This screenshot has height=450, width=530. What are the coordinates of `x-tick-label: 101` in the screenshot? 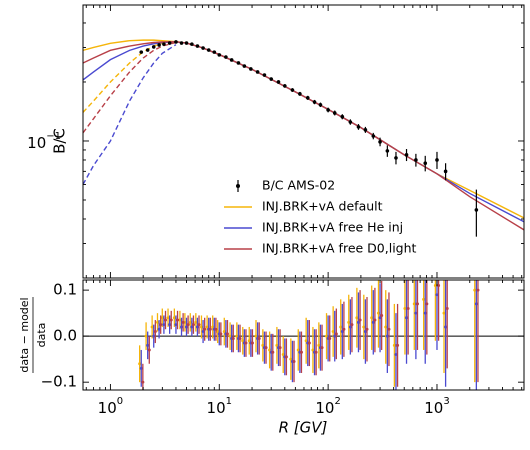 It's located at (219, 406).